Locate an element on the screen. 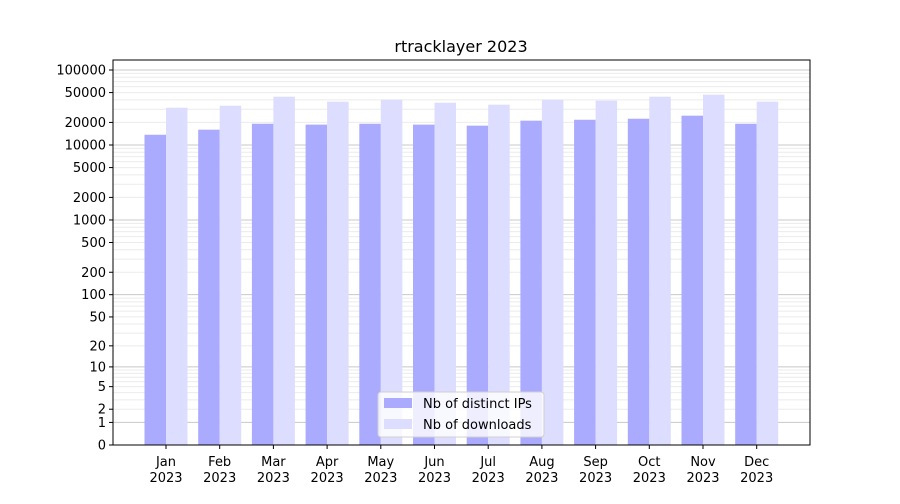 This screenshot has height=504, width=900. x-tick-label: May 2023 is located at coordinates (380, 470).